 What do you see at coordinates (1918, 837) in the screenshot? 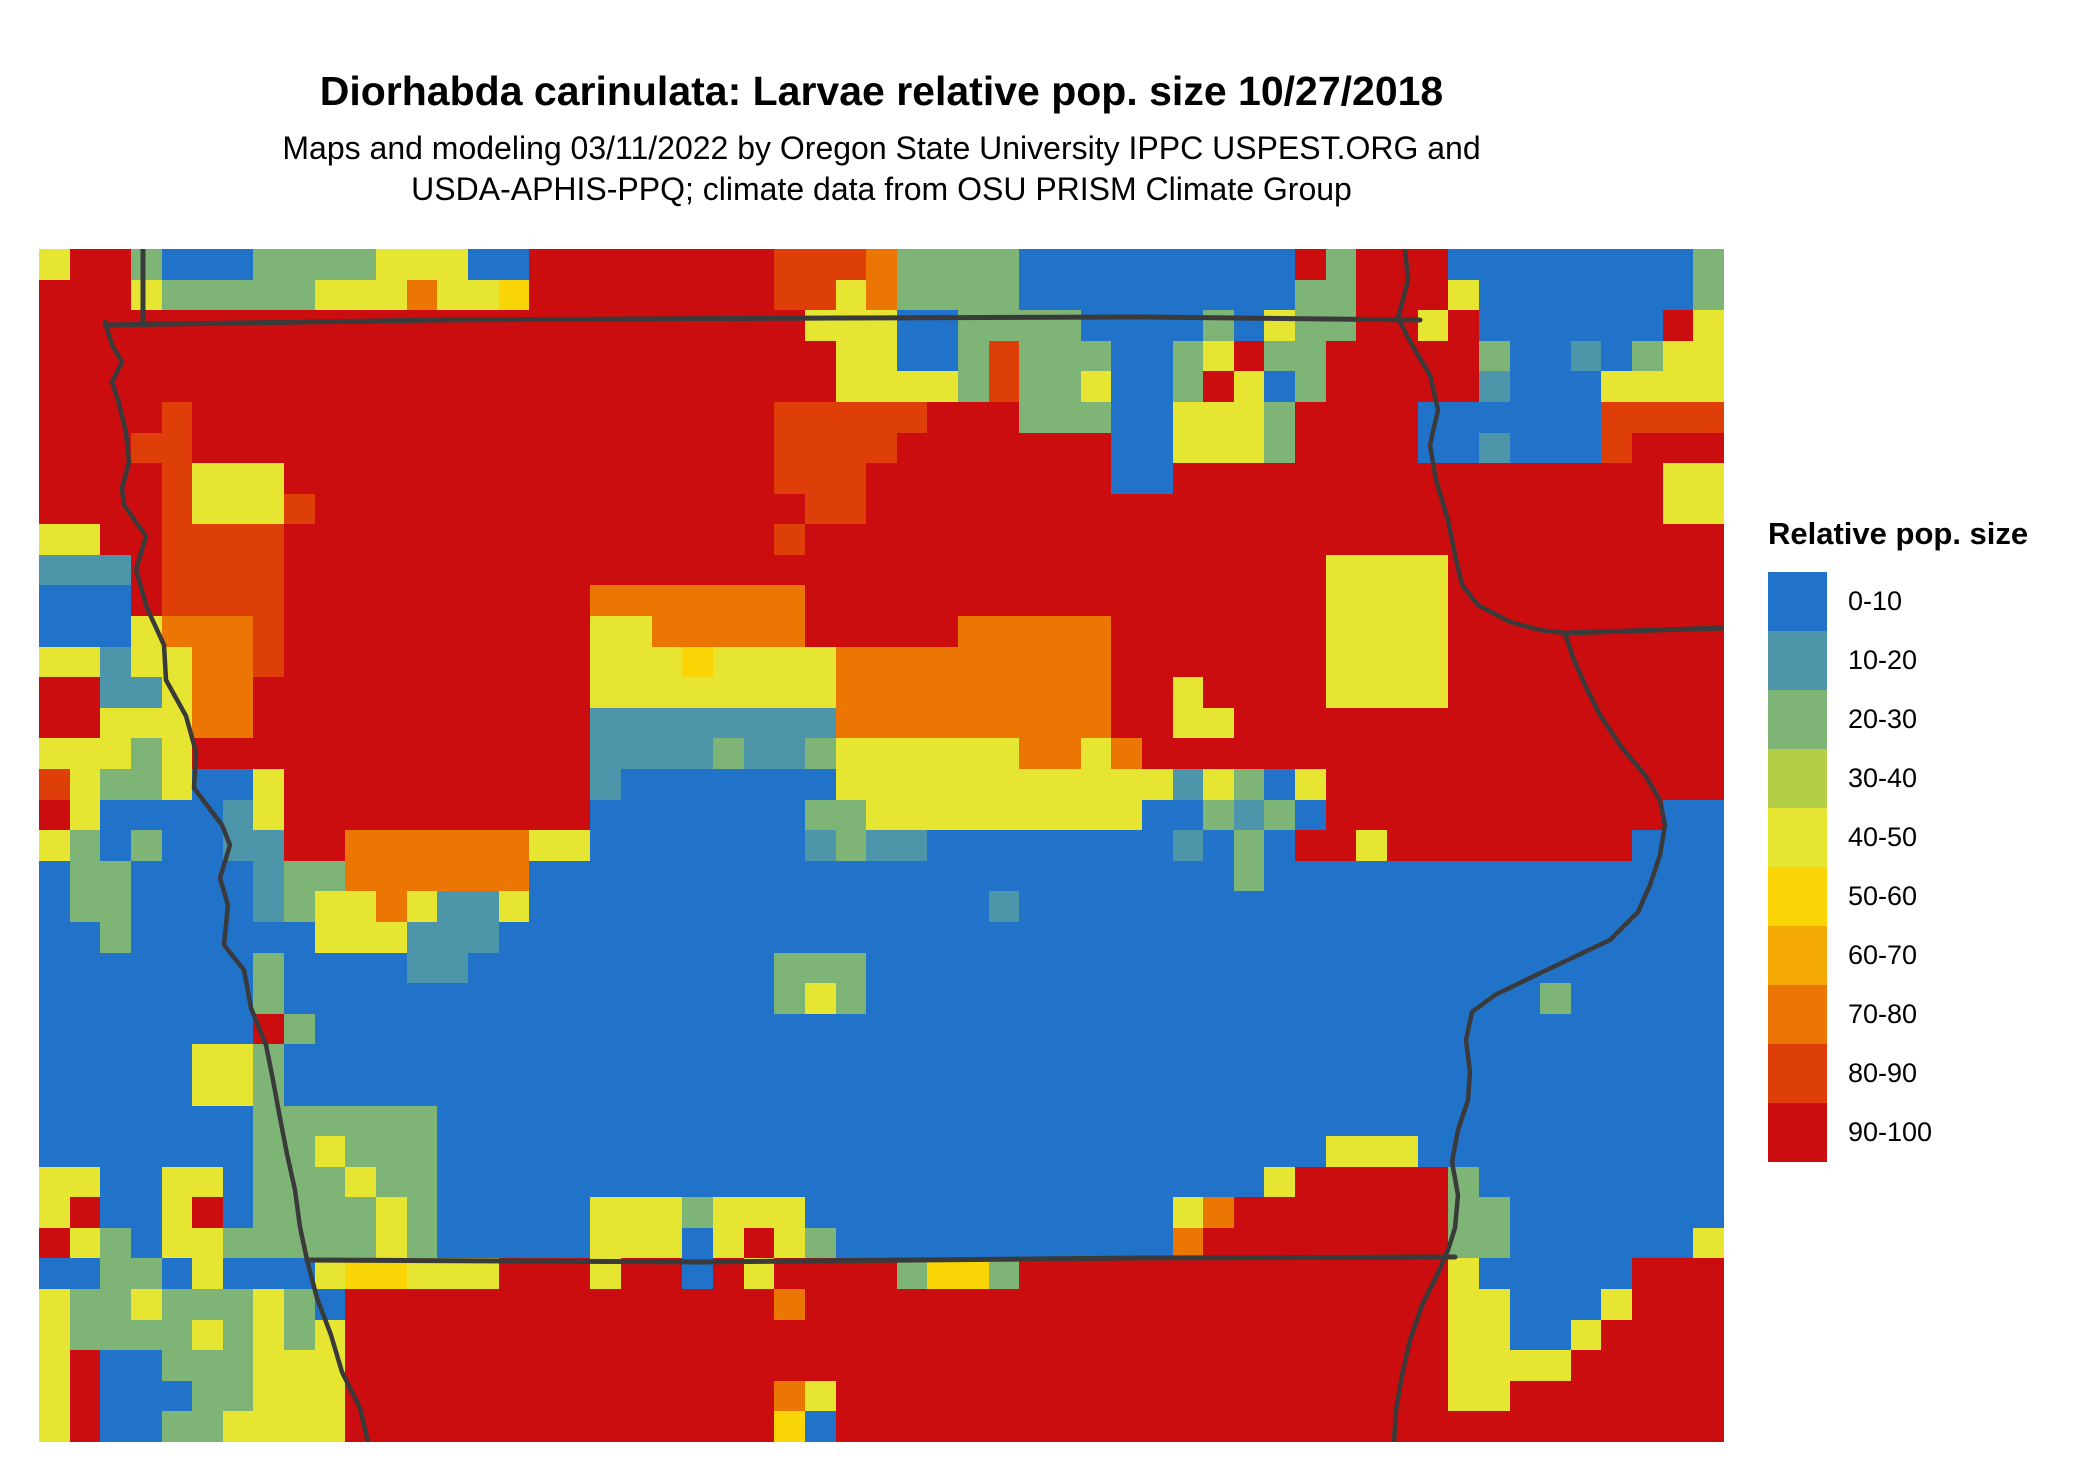
I see `legend-row-40-50: 40-50` at bounding box center [1918, 837].